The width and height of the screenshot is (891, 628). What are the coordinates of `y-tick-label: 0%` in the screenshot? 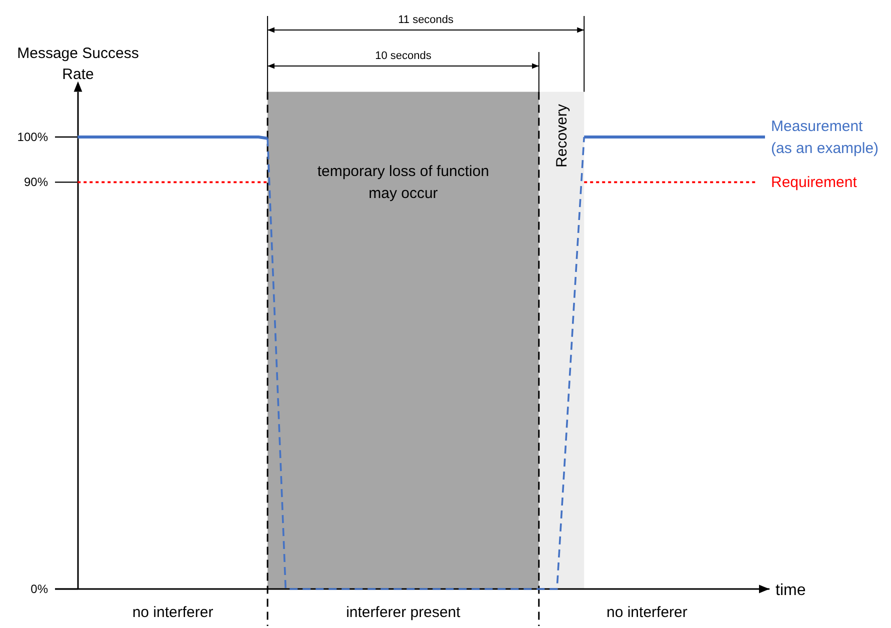 It's located at (39, 589).